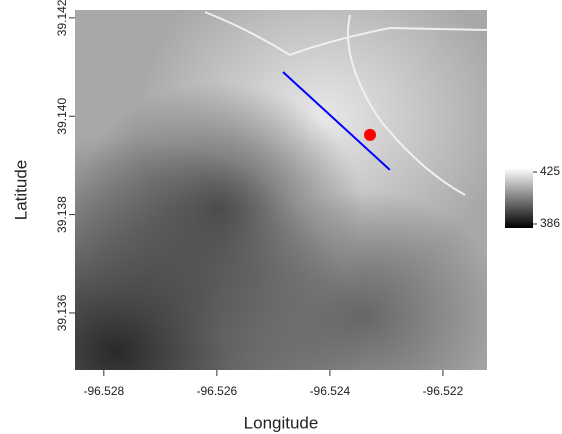  Describe the element at coordinates (62, 312) in the screenshot. I see `y-tick-label: 39.136` at that location.